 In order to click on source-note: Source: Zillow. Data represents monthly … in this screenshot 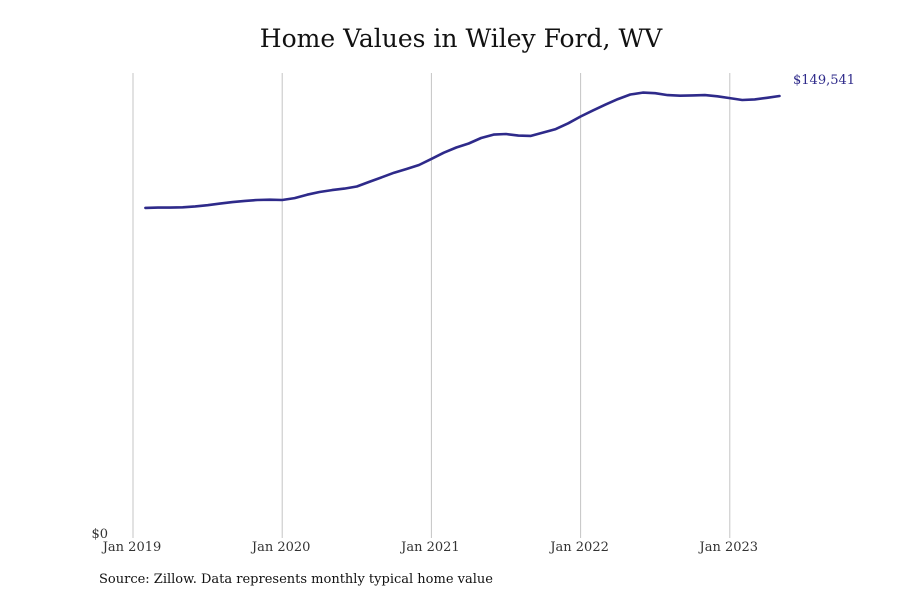, I will do `click(296, 579)`.